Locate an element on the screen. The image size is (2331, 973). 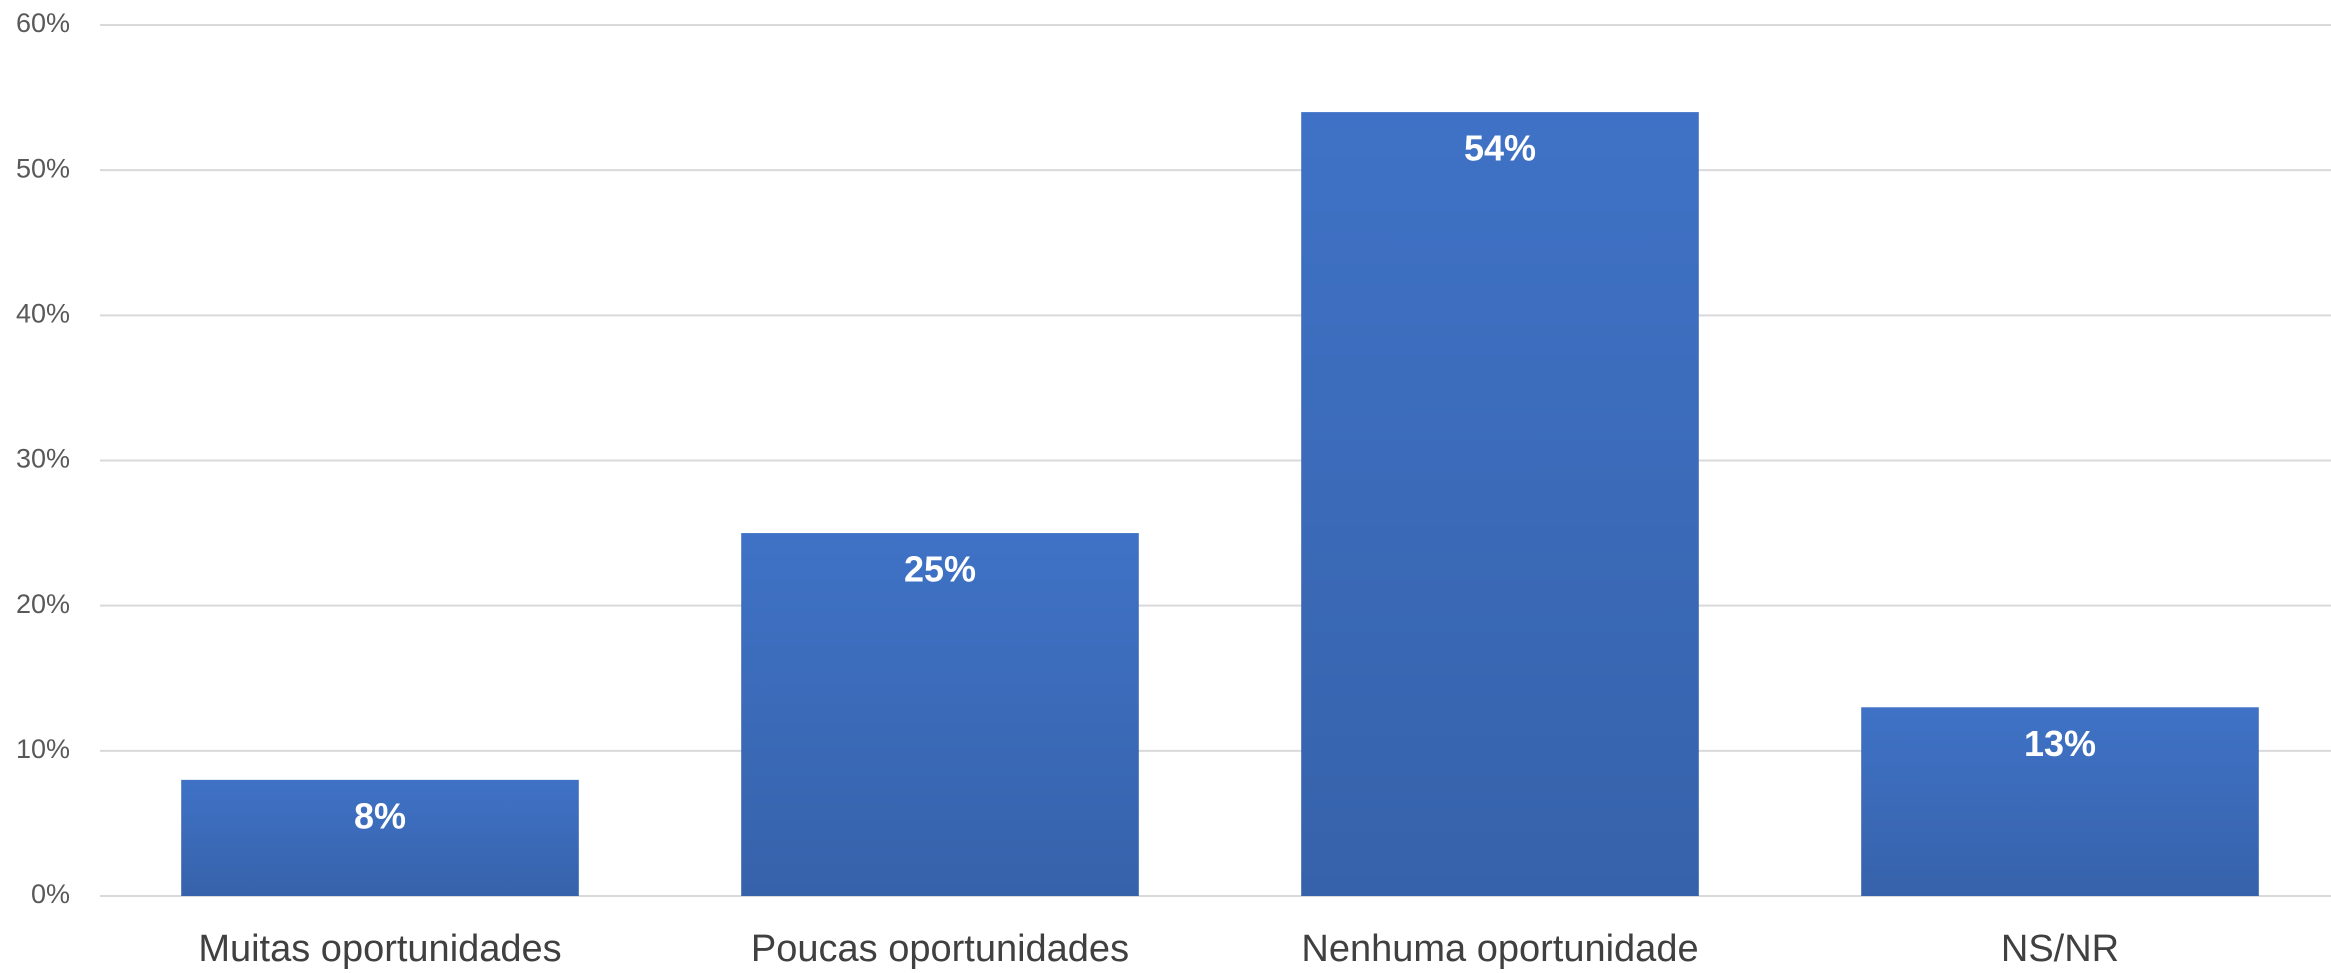
value-label: 13% is located at coordinates (2060, 743).